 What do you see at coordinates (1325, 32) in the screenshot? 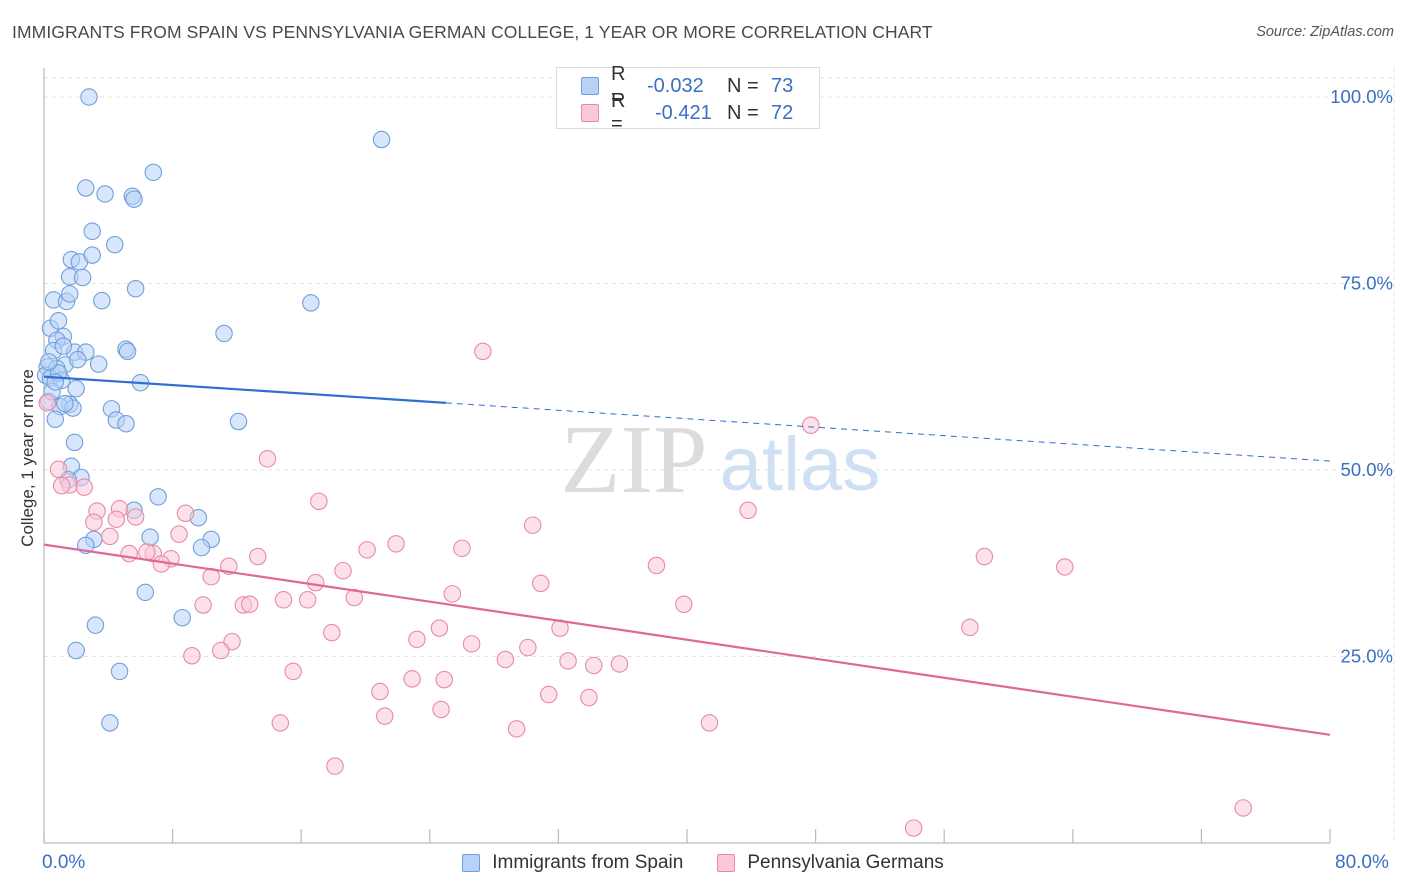
I see `source-label: Source: ZipAtlas.com` at bounding box center [1325, 32].